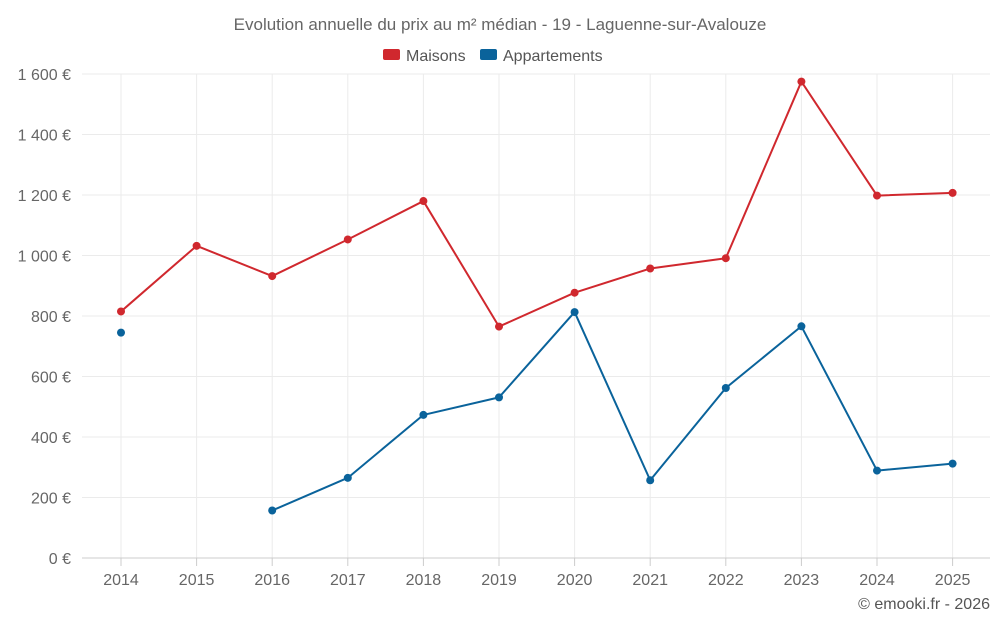 The width and height of the screenshot is (1000, 625). I want to click on legend-label: Maisons, so click(436, 56).